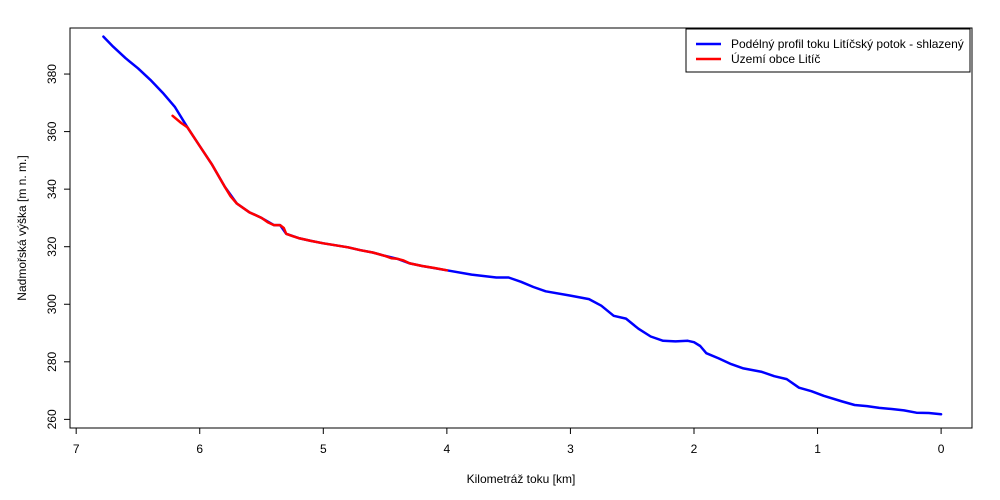  Describe the element at coordinates (775, 58) in the screenshot. I see `legend-label-municipality: Území obce Litíč` at that location.